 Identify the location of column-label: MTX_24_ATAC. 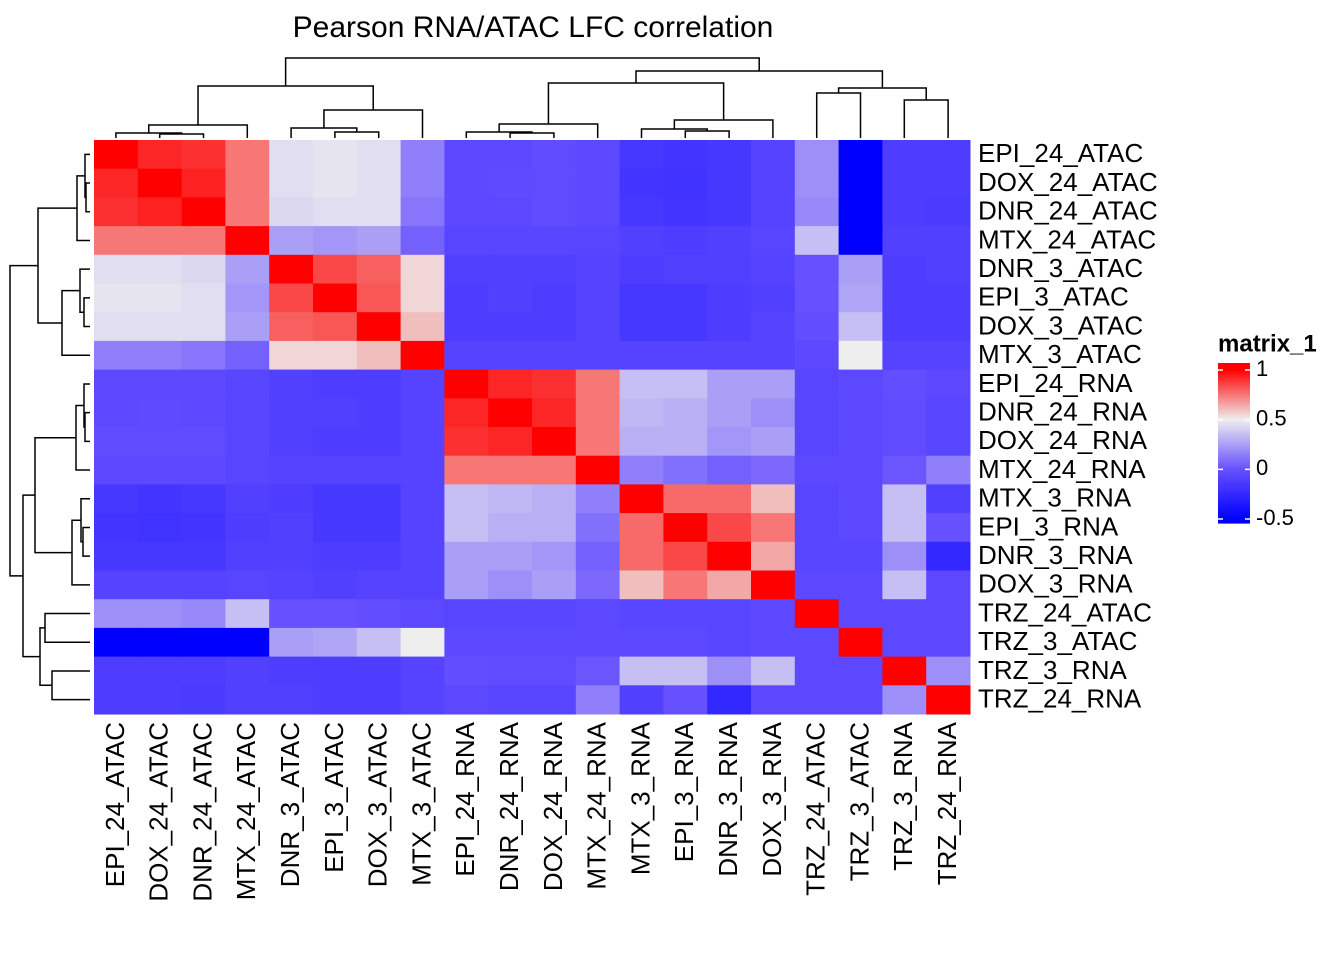
(246, 811).